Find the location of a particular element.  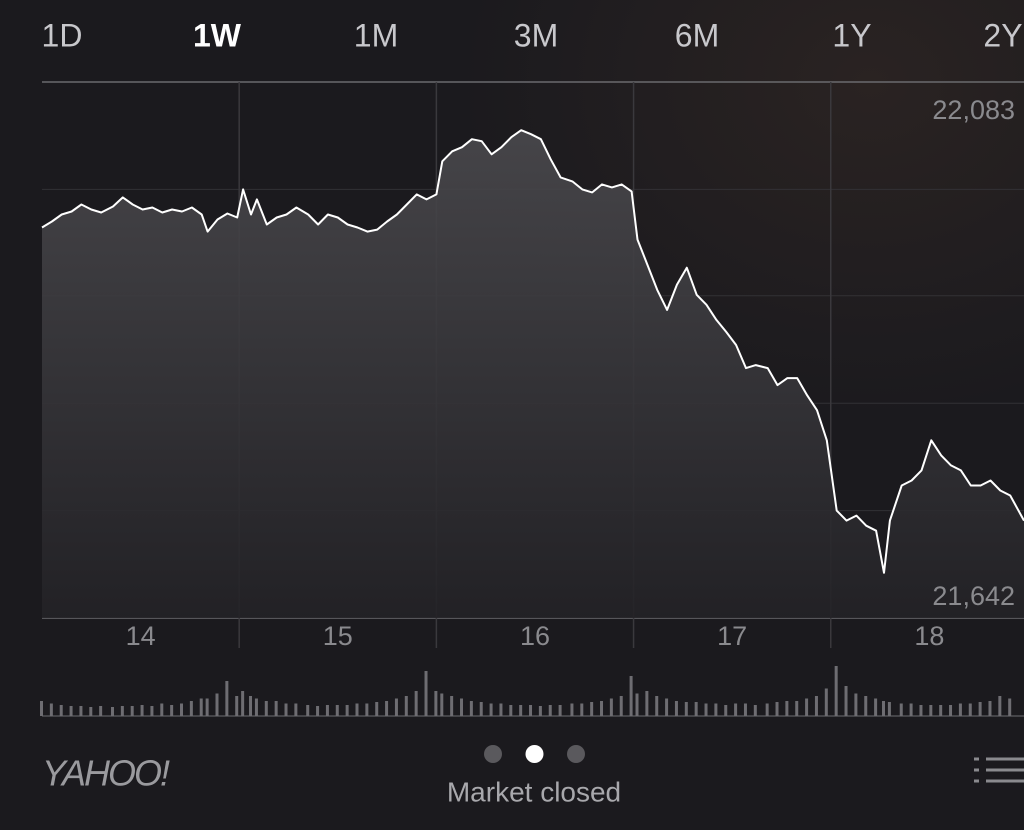

range-tab: 3M is located at coordinates (536, 35).